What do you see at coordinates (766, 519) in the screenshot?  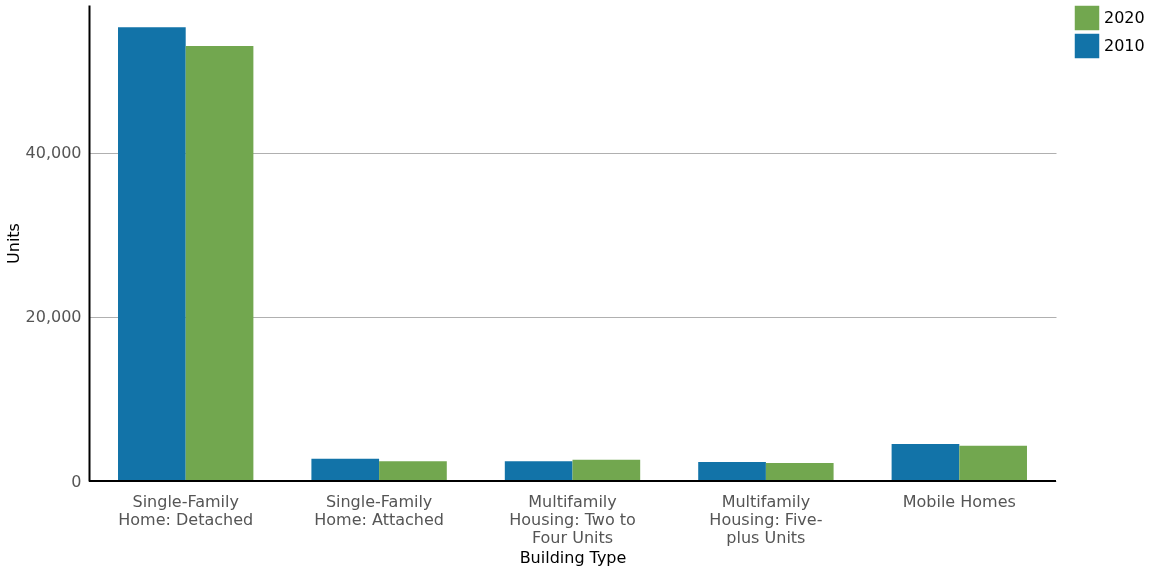 I see `x-tick-label: Multifamily Housing: Five-plus Units` at bounding box center [766, 519].